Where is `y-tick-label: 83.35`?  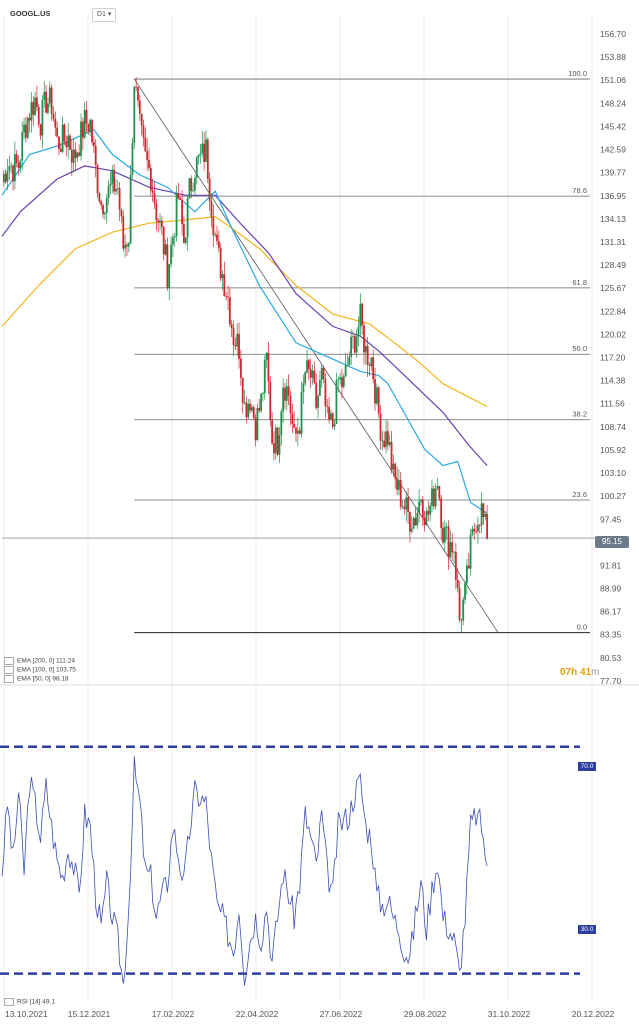 y-tick-label: 83.35 is located at coordinates (611, 635).